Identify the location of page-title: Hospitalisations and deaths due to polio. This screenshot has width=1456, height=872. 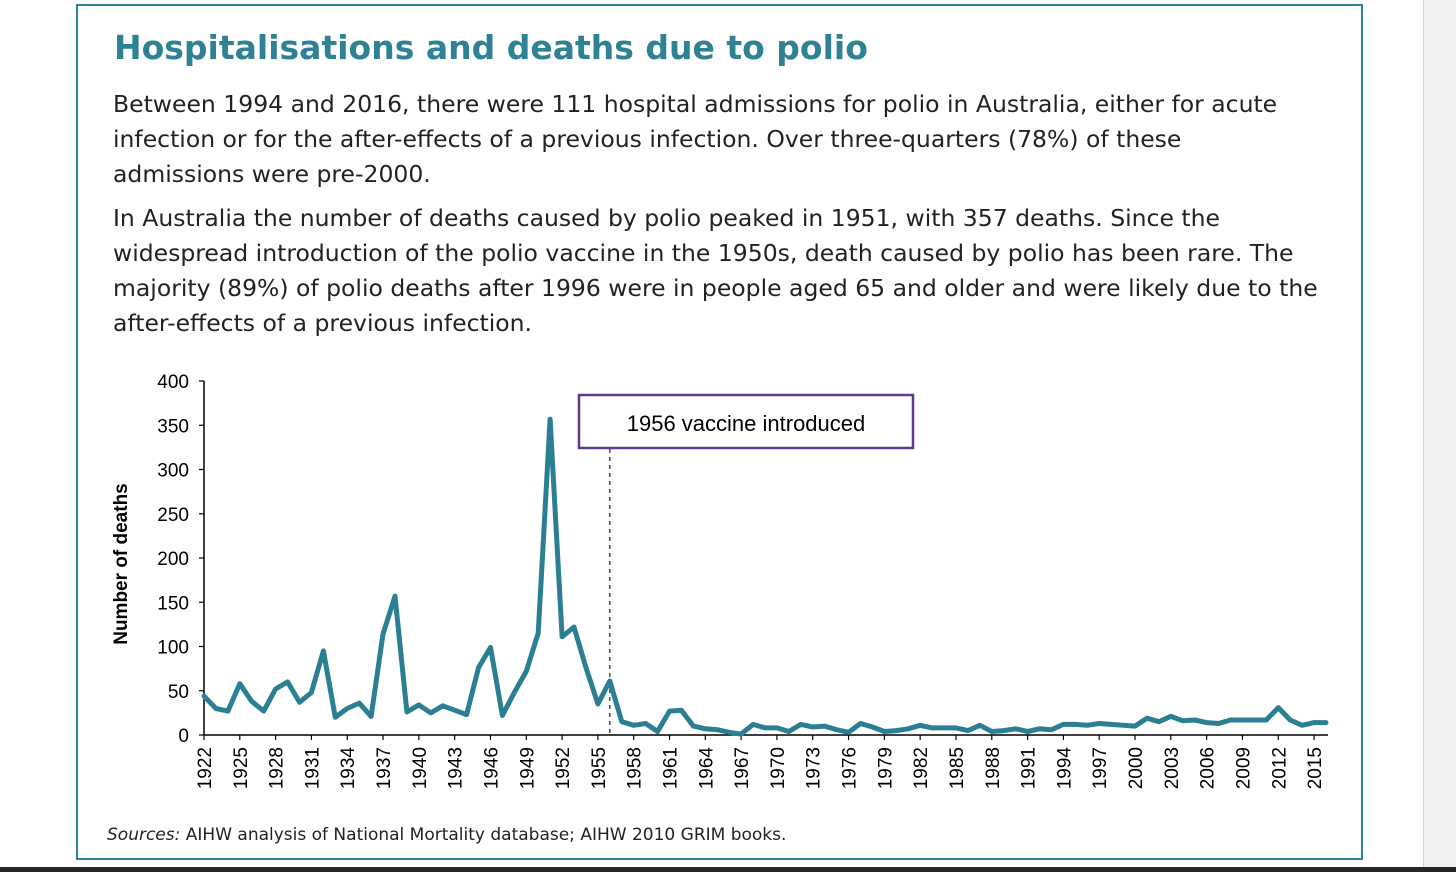
(491, 47).